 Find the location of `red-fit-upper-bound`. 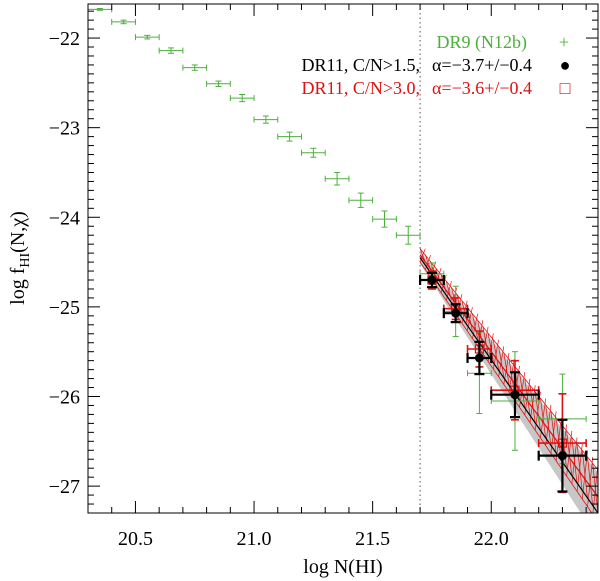

red-fit-upper-bound is located at coordinates (508, 359).